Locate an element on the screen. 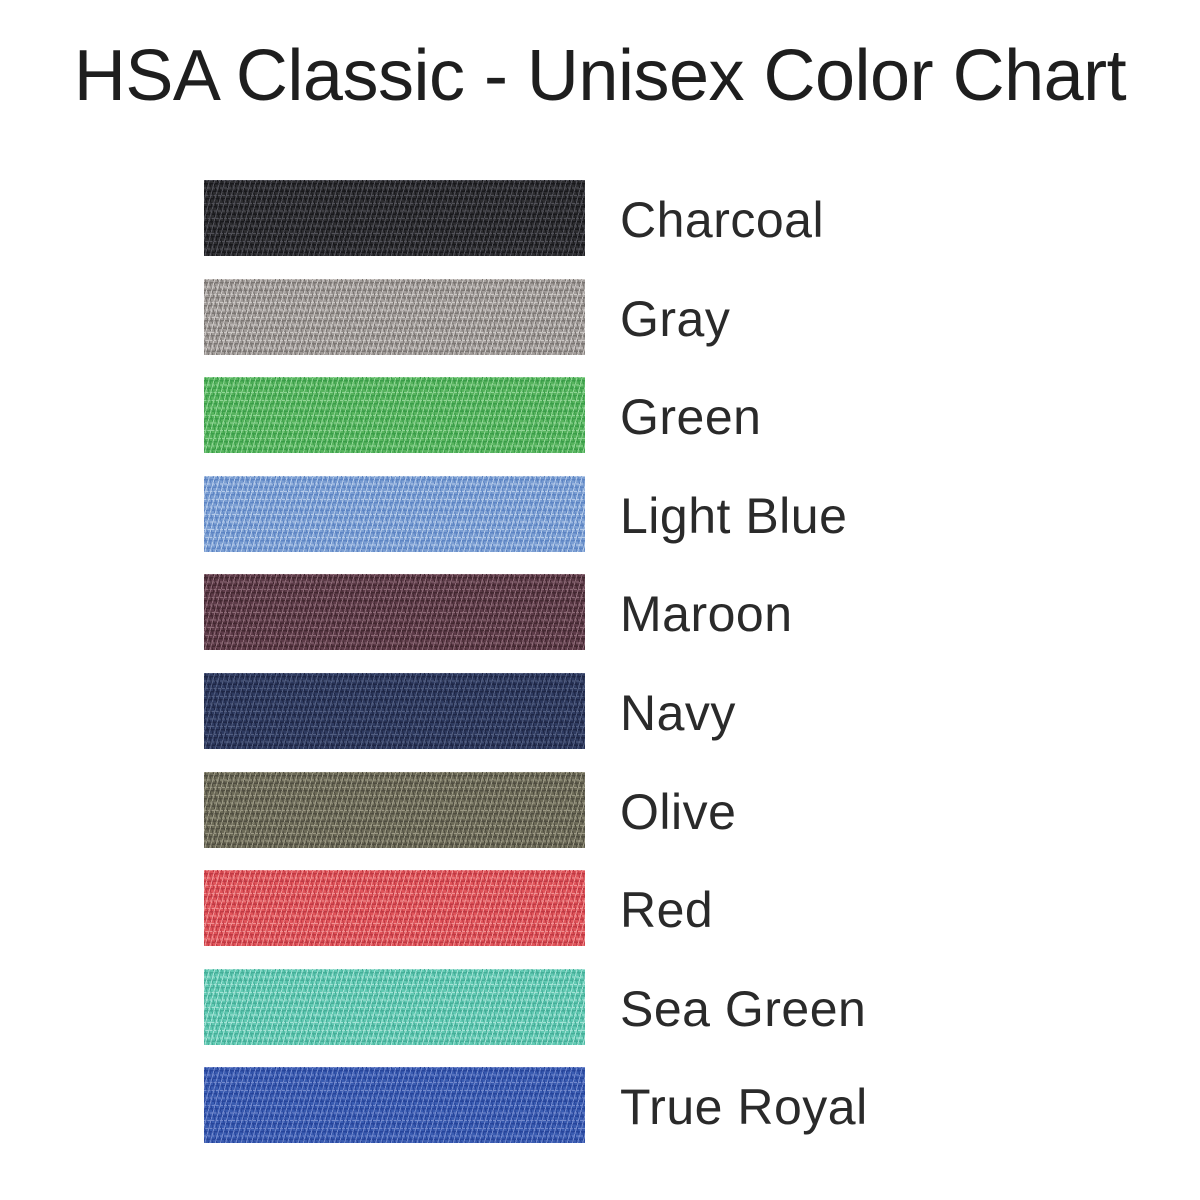 This screenshot has width=1200, height=1200. color-row: Olive is located at coordinates (536, 809).